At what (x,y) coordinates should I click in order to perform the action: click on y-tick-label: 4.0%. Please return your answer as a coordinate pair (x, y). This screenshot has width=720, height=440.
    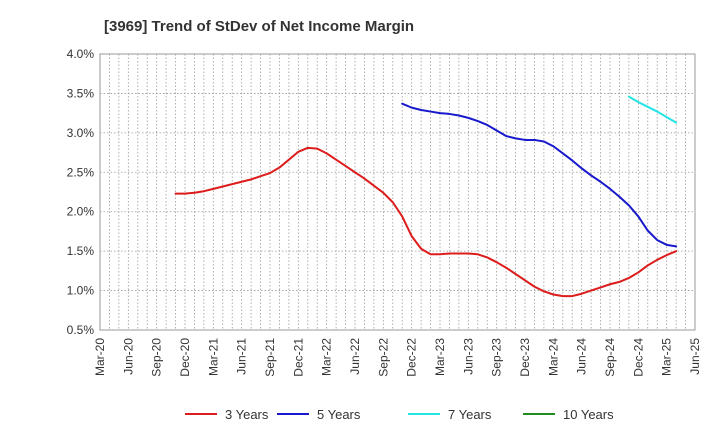
    Looking at the image, I should click on (81, 54).